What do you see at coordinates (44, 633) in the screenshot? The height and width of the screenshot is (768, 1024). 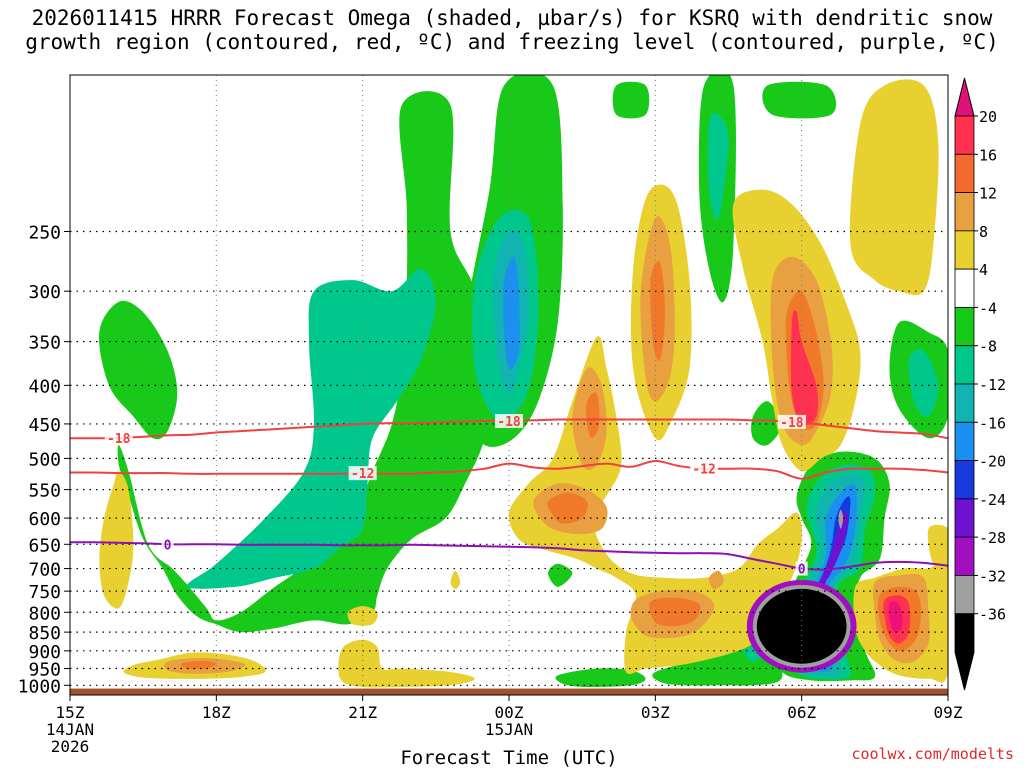 I see `y-tick-label: 850` at bounding box center [44, 633].